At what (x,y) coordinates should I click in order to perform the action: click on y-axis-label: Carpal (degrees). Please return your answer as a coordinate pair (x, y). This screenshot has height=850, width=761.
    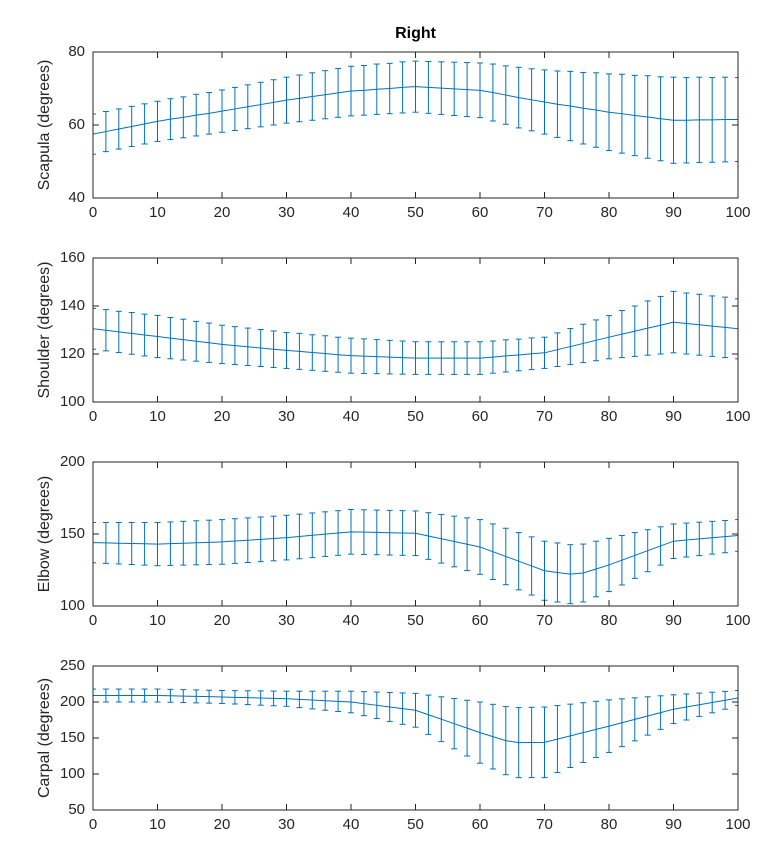
    Looking at the image, I should click on (44, 738).